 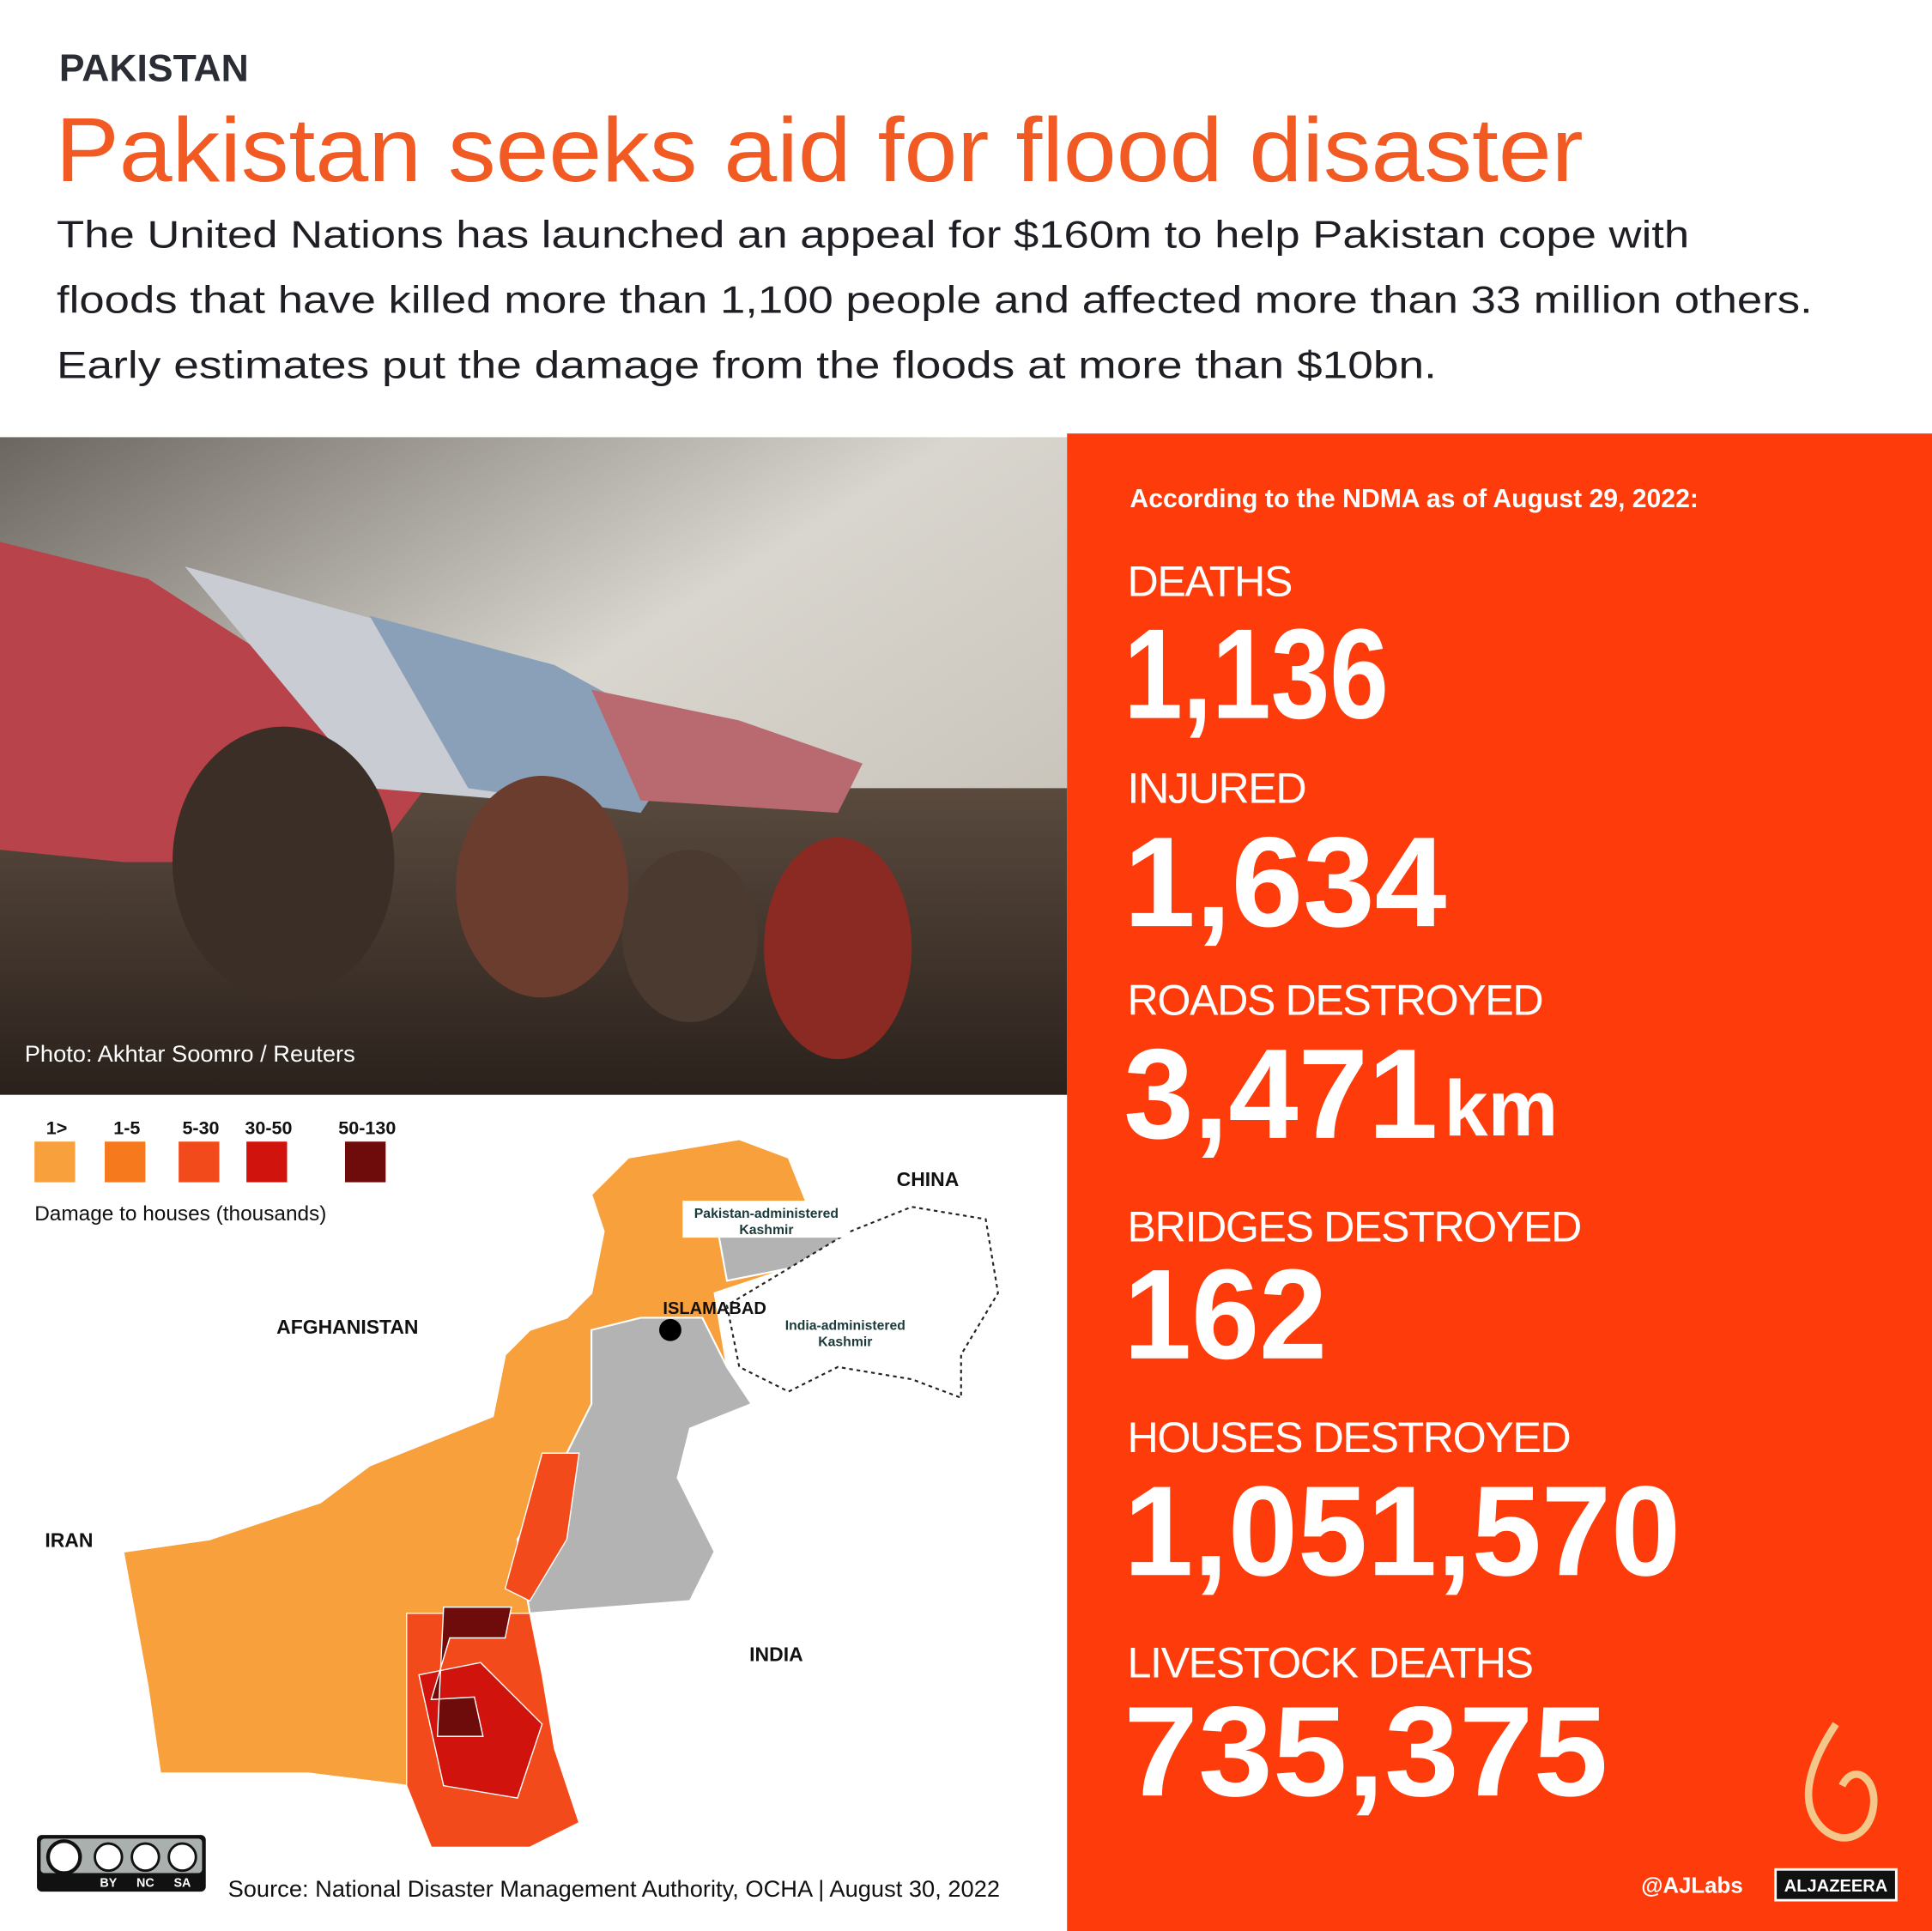 I want to click on region-max, so click(x=471, y=1671).